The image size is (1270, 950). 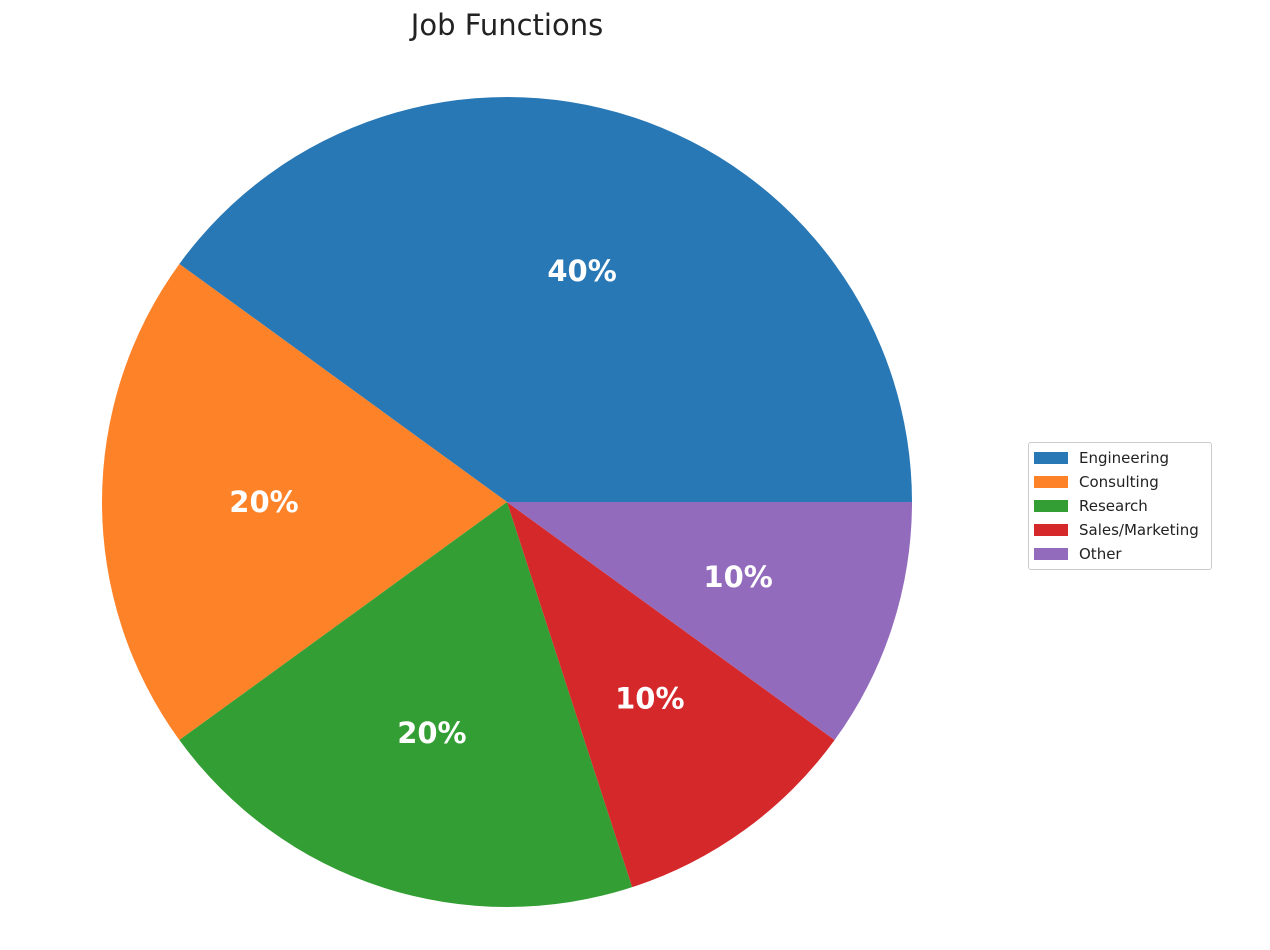 What do you see at coordinates (1113, 506) in the screenshot?
I see `legend-label: Research` at bounding box center [1113, 506].